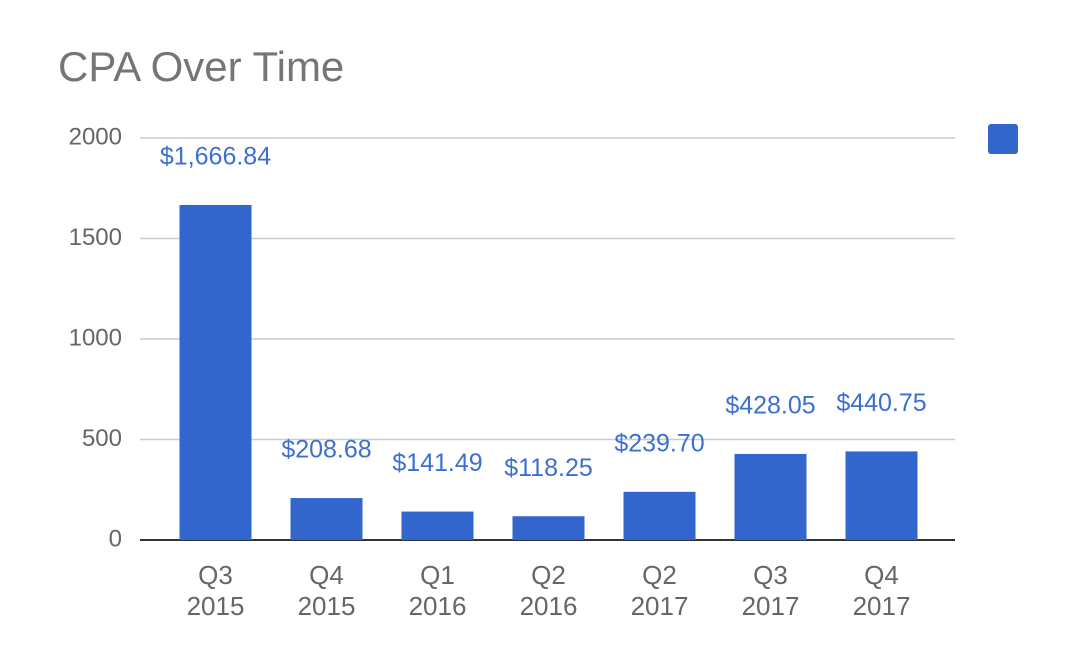  I want to click on data-label: $440.75, so click(881, 403).